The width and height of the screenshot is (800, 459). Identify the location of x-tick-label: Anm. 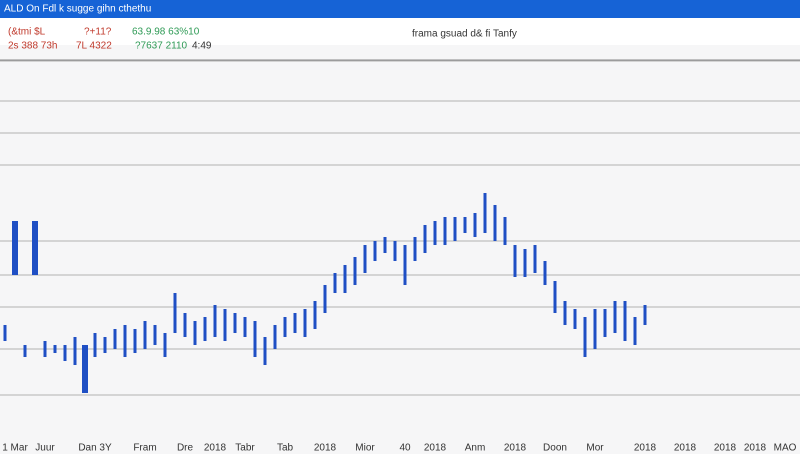
(475, 448).